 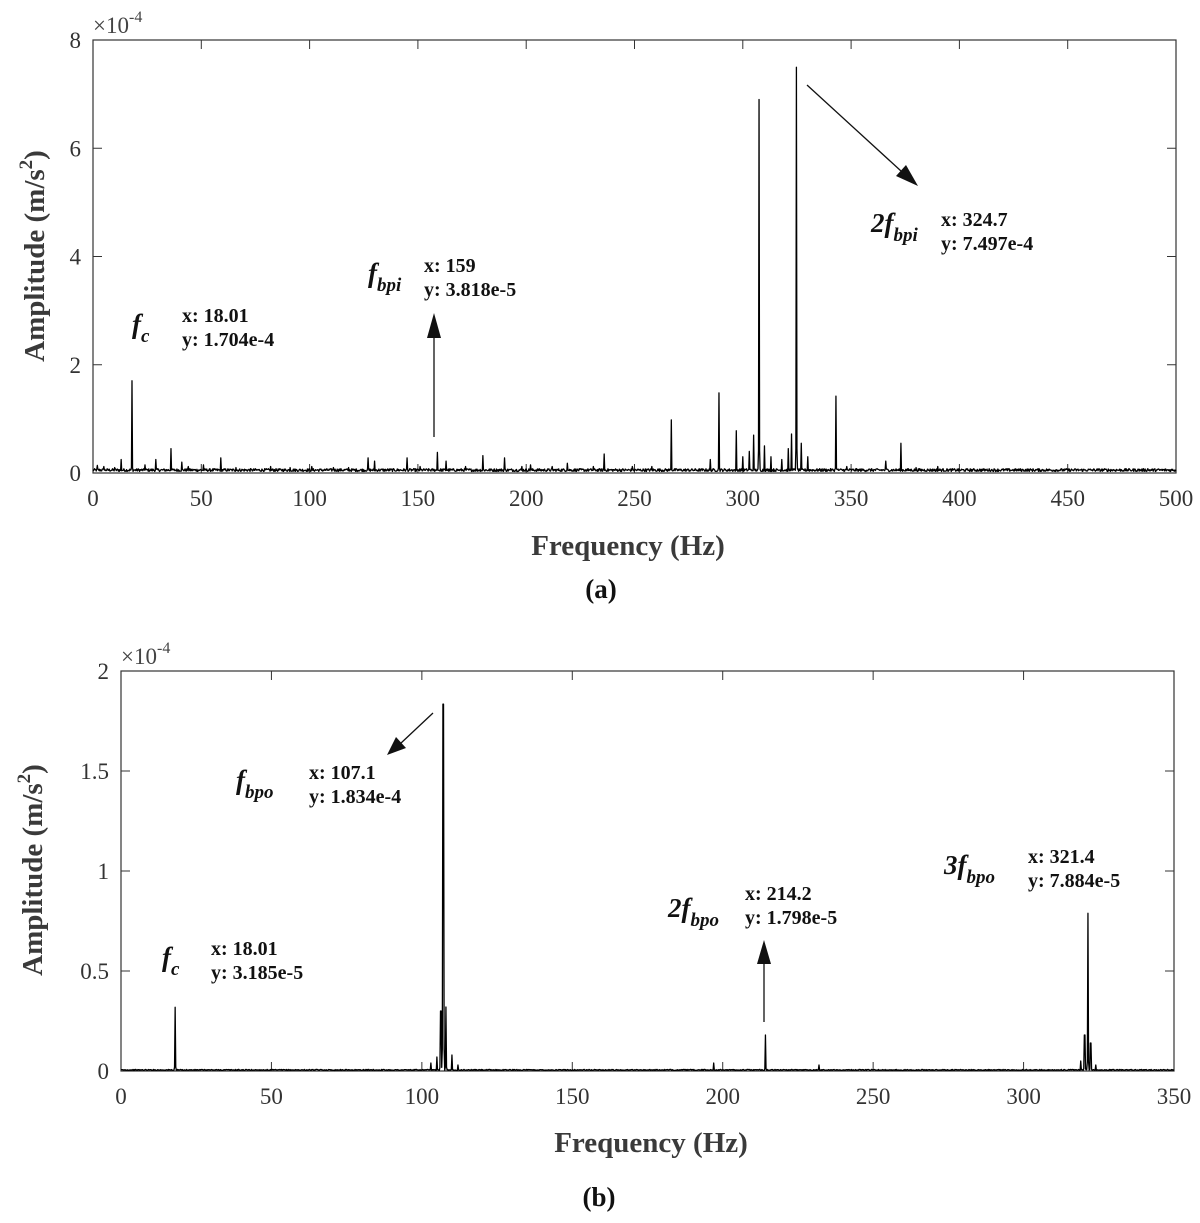 What do you see at coordinates (907, 175) in the screenshot?
I see `arrowhead-2fbpi` at bounding box center [907, 175].